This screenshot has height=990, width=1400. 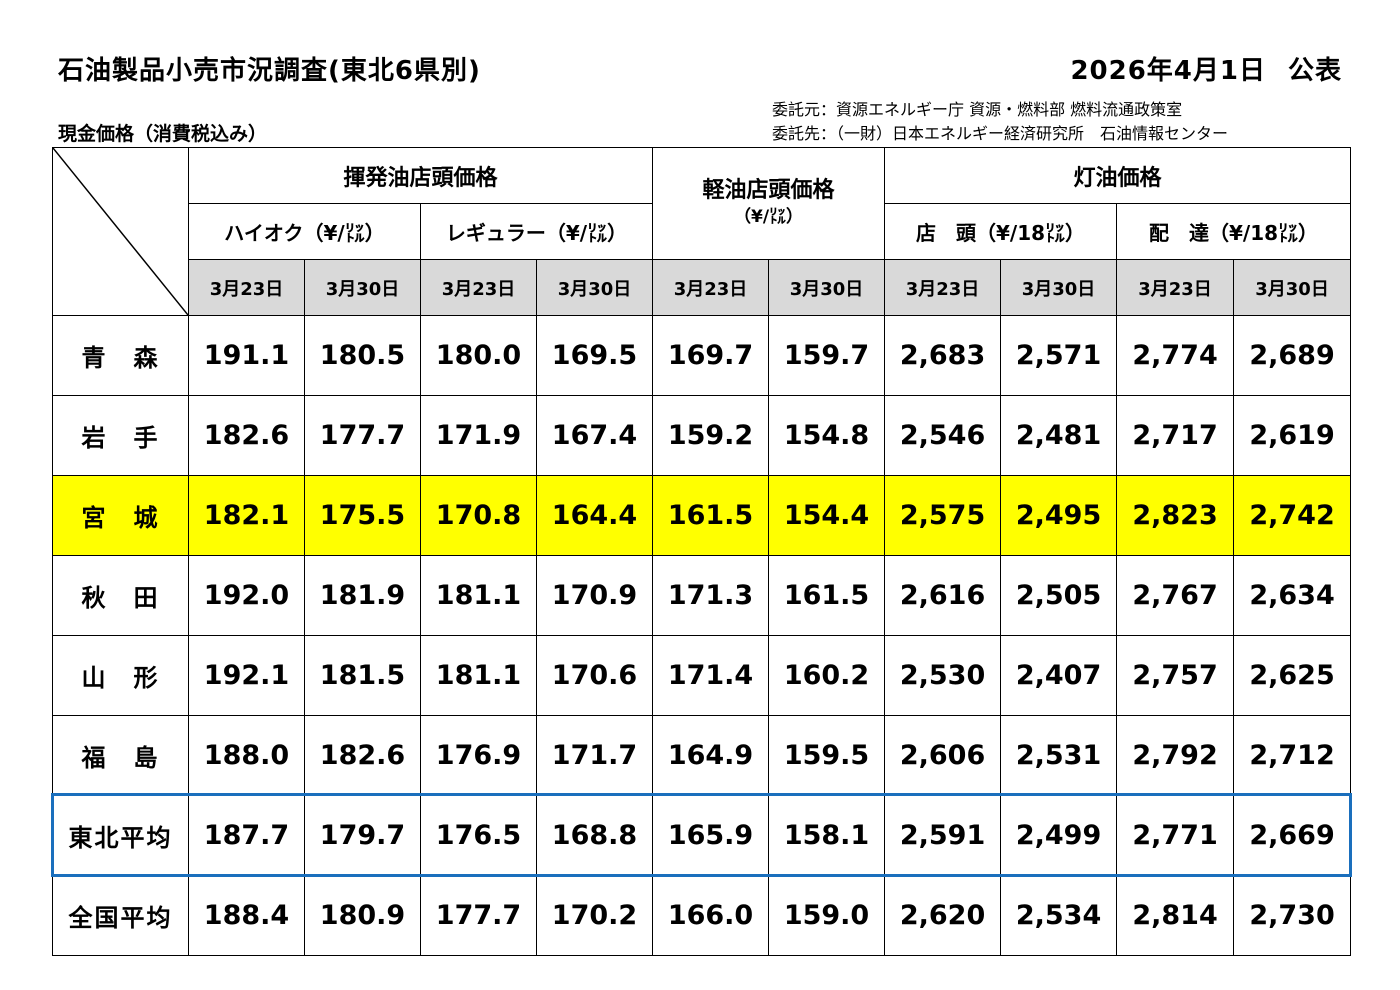 I want to click on price-cell: 159.5, so click(x=827, y=755).